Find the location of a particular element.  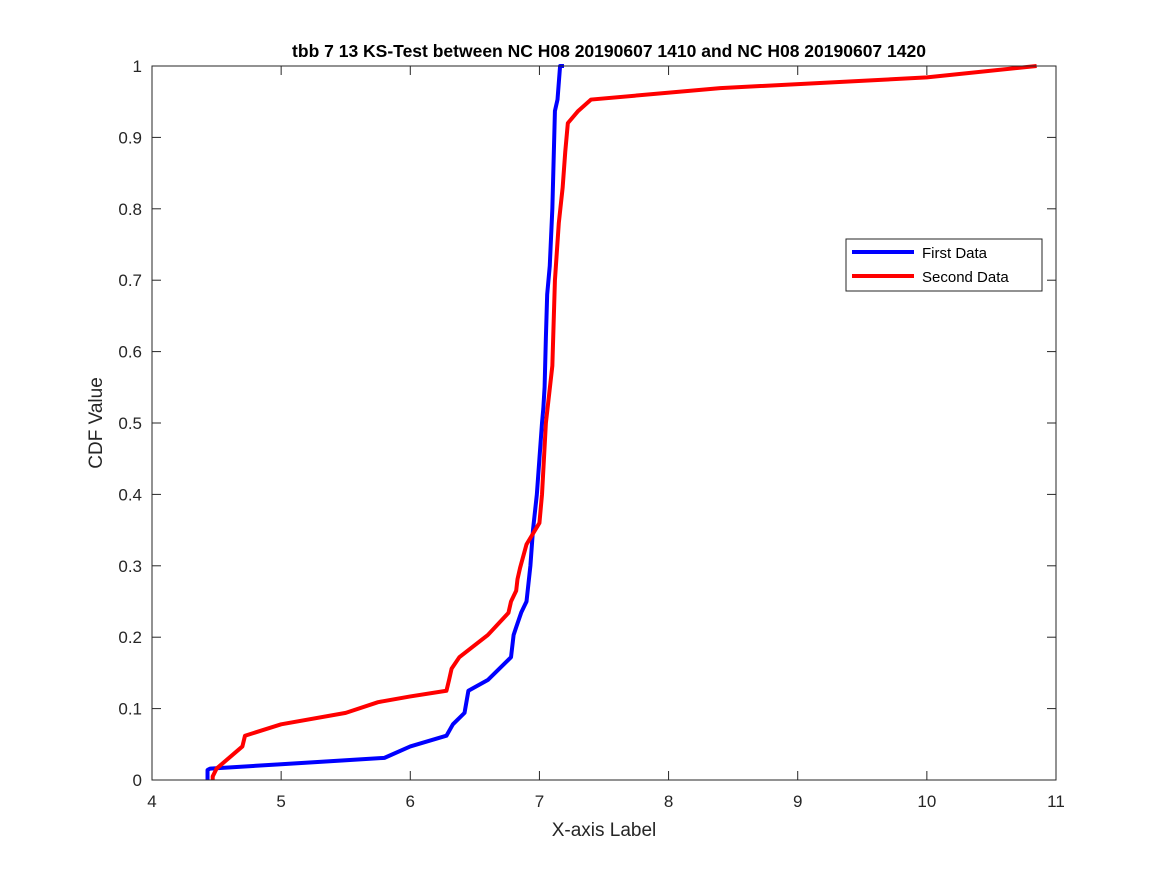

x-tick-label: 11 is located at coordinates (1056, 801).